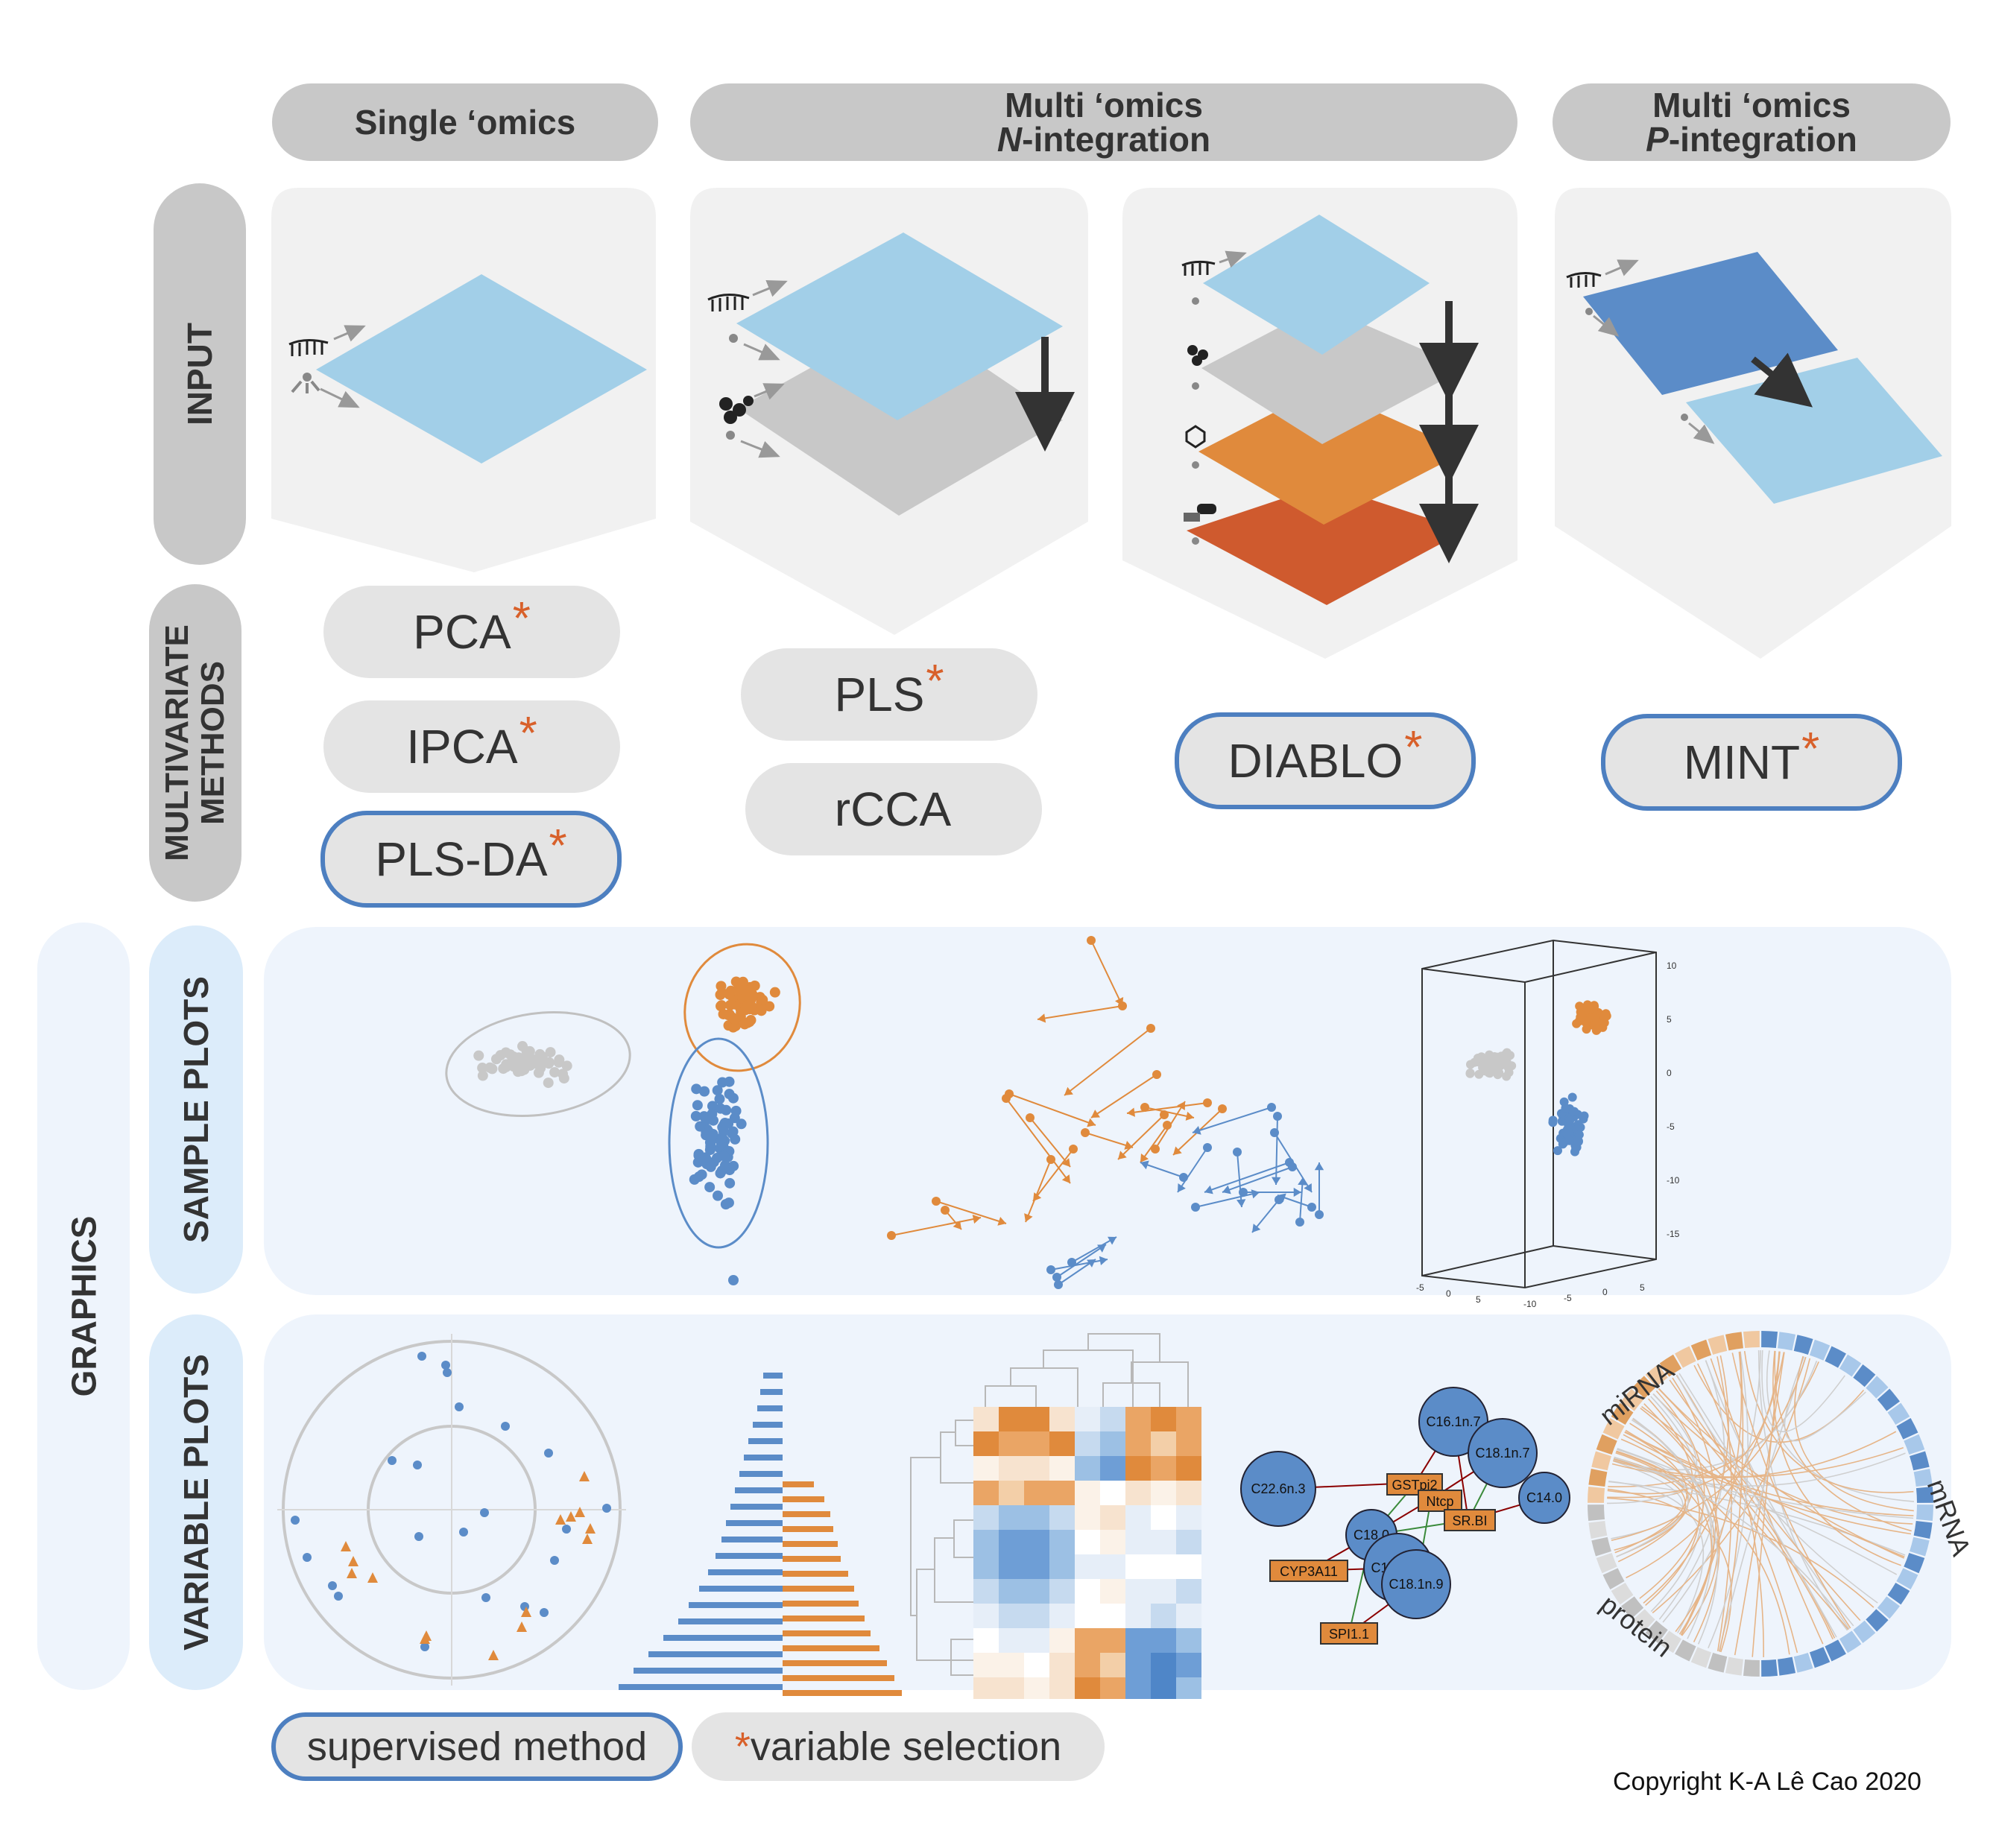 This screenshot has width=1993, height=1848. What do you see at coordinates (1469, 1520) in the screenshot?
I see `network-box-label: SR.BI` at bounding box center [1469, 1520].